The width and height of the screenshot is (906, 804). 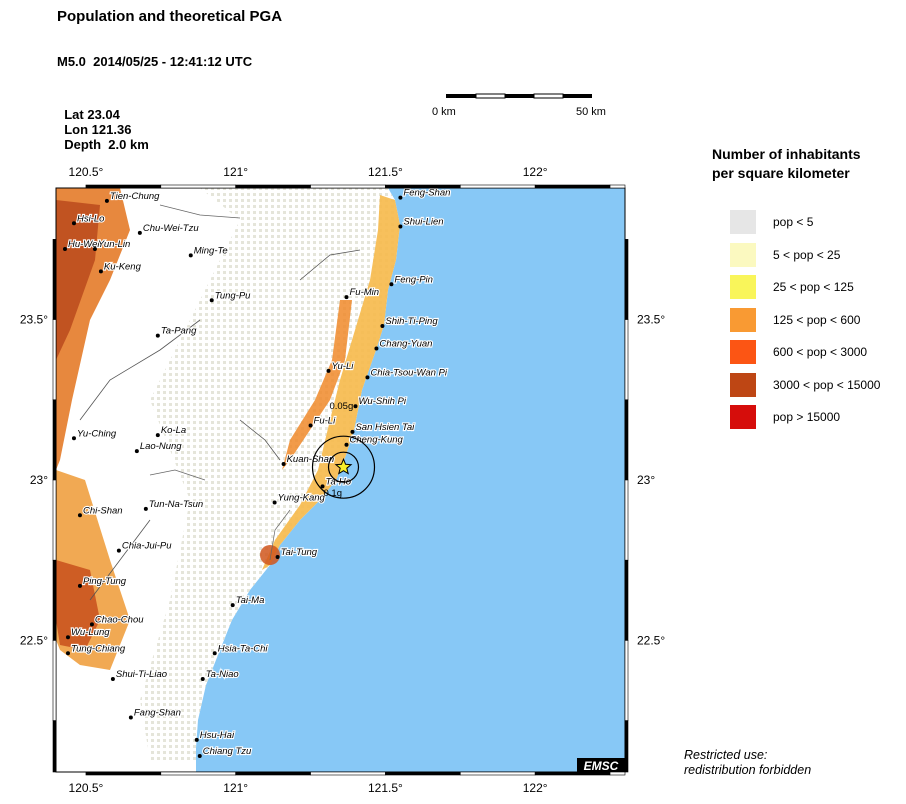 What do you see at coordinates (270, 555) in the screenshot?
I see `taitung-city-population` at bounding box center [270, 555].